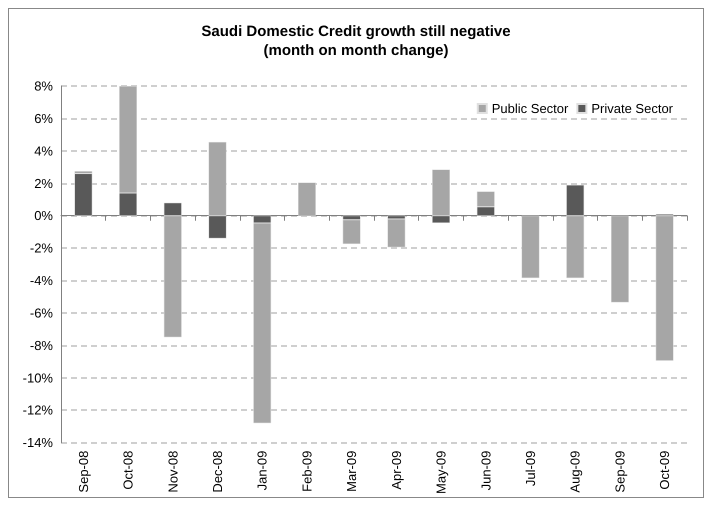  I want to click on y-tick-label: 0%, so click(44, 216).